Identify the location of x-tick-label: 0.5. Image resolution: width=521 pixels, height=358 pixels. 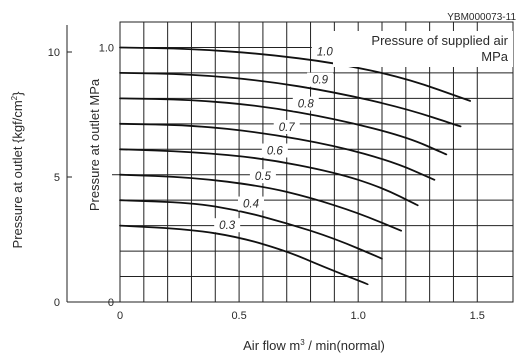
(238, 316).